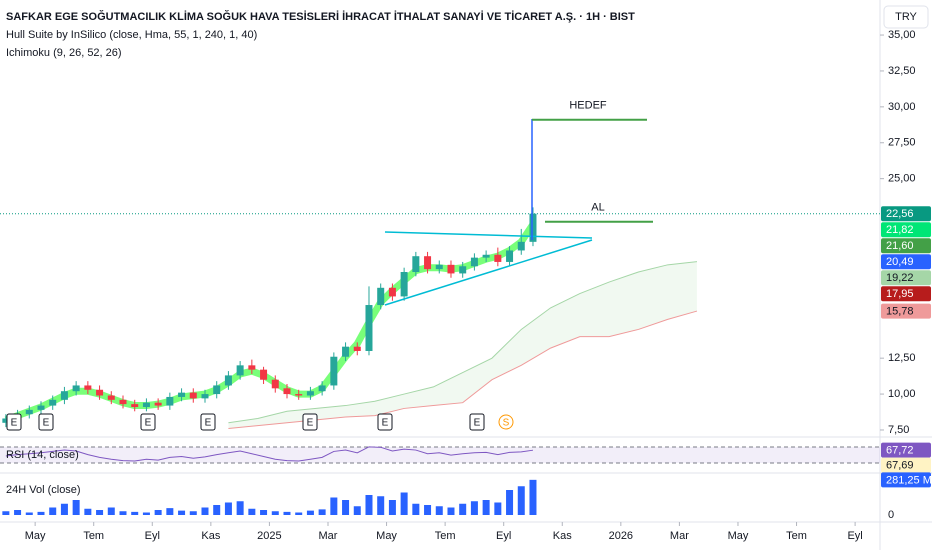 This screenshot has width=932, height=550. I want to click on indicator-label: Ichimoku (9, 26, 52, 26), so click(64, 53).